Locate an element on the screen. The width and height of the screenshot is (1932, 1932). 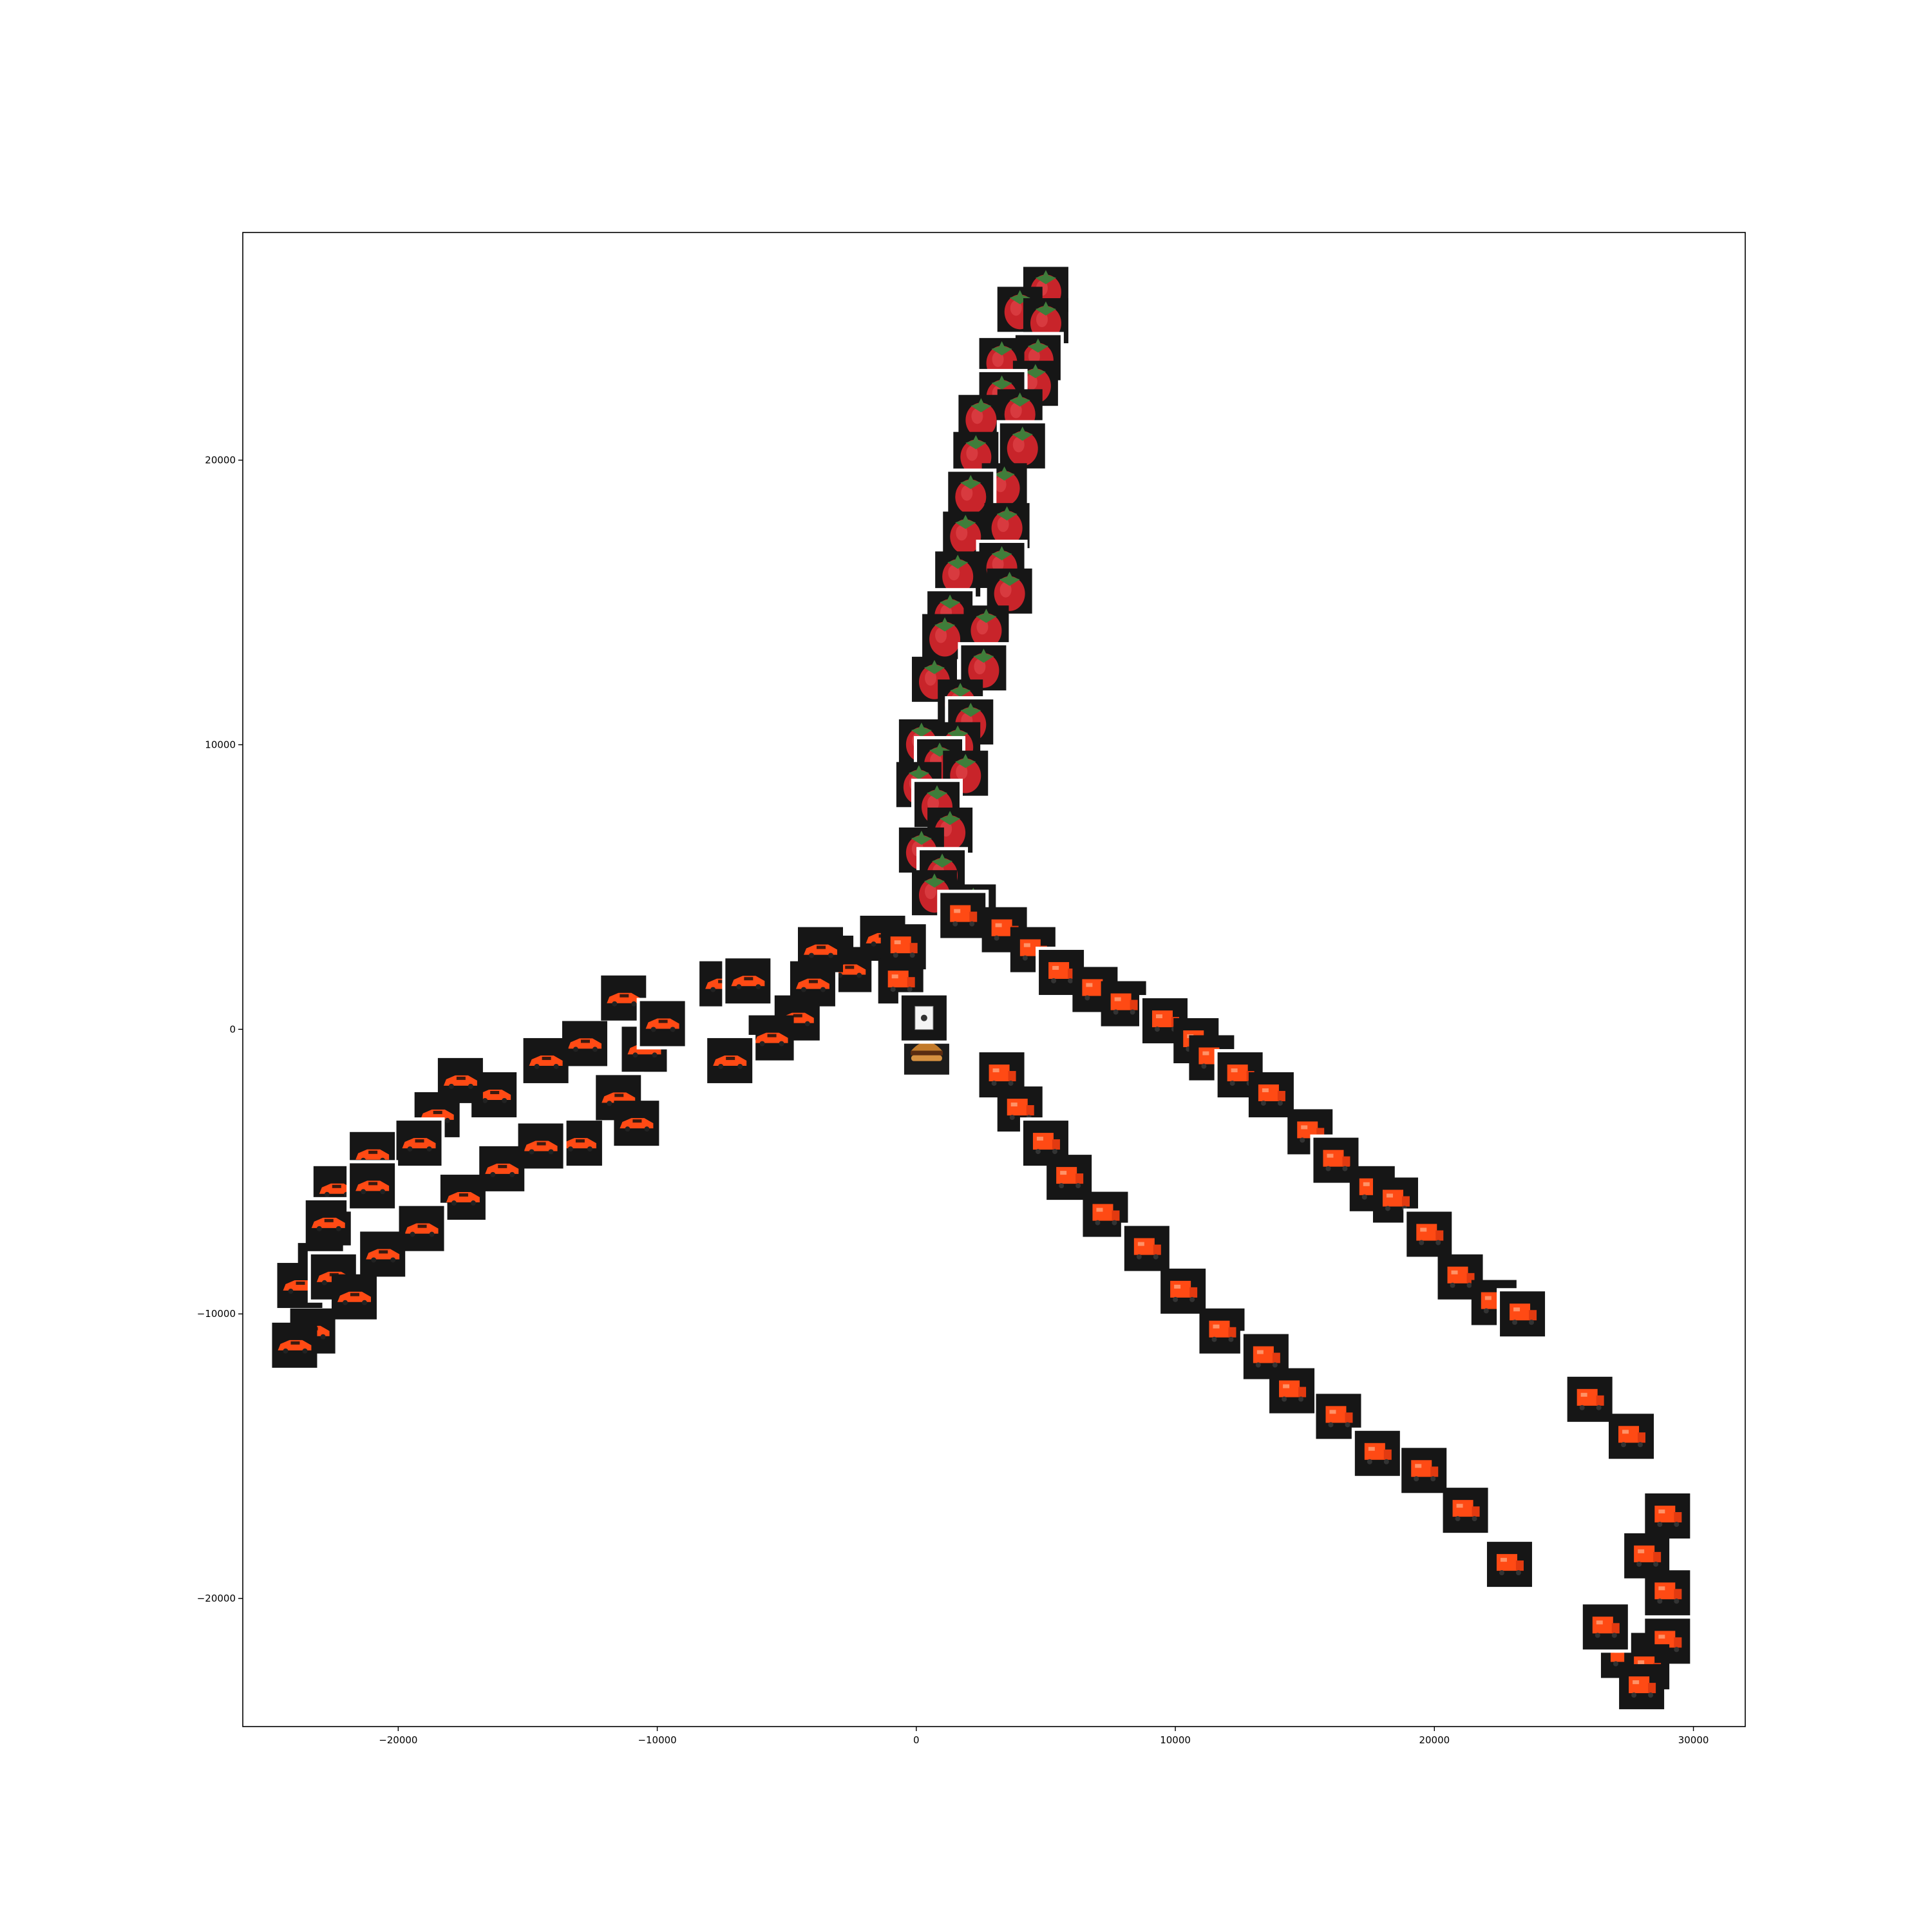
x-tick-label: 0 is located at coordinates (916, 1740).